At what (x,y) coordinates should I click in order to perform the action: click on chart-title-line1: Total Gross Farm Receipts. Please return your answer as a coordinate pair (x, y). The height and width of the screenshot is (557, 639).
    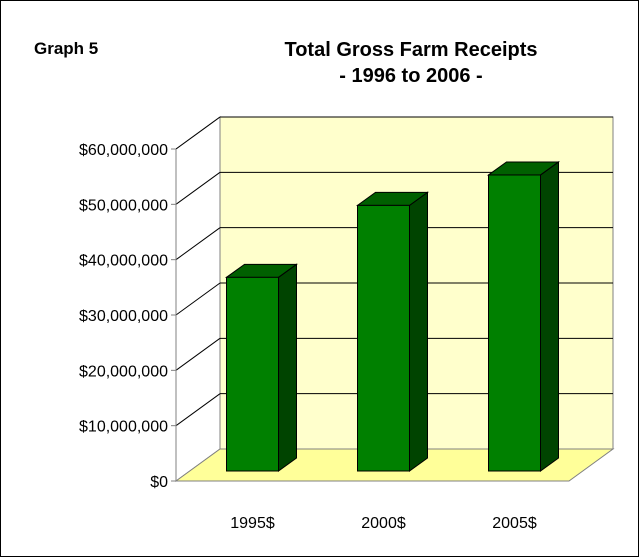
    Looking at the image, I should click on (411, 50).